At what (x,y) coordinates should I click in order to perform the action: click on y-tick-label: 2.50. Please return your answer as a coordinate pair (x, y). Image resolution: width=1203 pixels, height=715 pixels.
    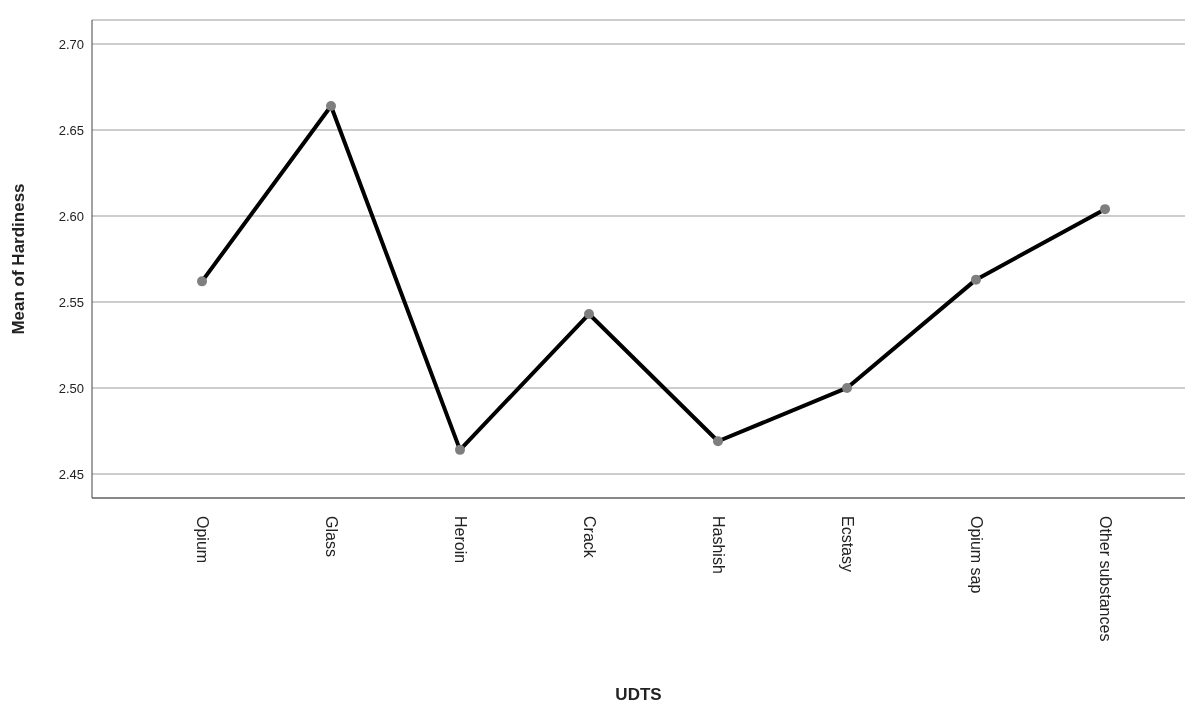
    Looking at the image, I should click on (71, 388).